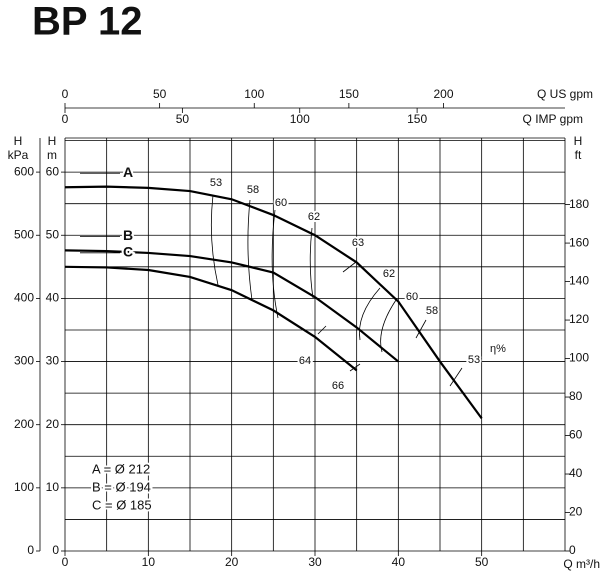 Image resolution: width=604 pixels, height=581 pixels. What do you see at coordinates (578, 141) in the screenshot?
I see `y3-axis-label: H` at bounding box center [578, 141].